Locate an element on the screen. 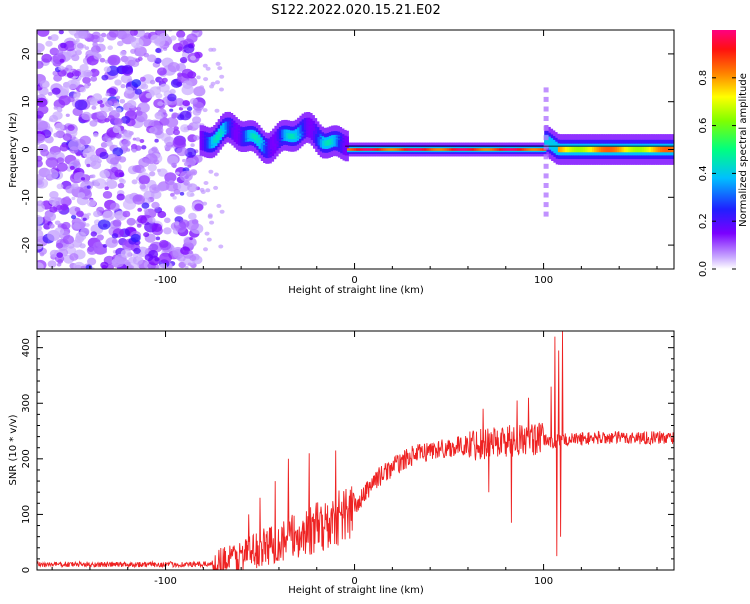 This screenshot has height=604, width=750. y-tick-label: 200 is located at coordinates (26, 458).